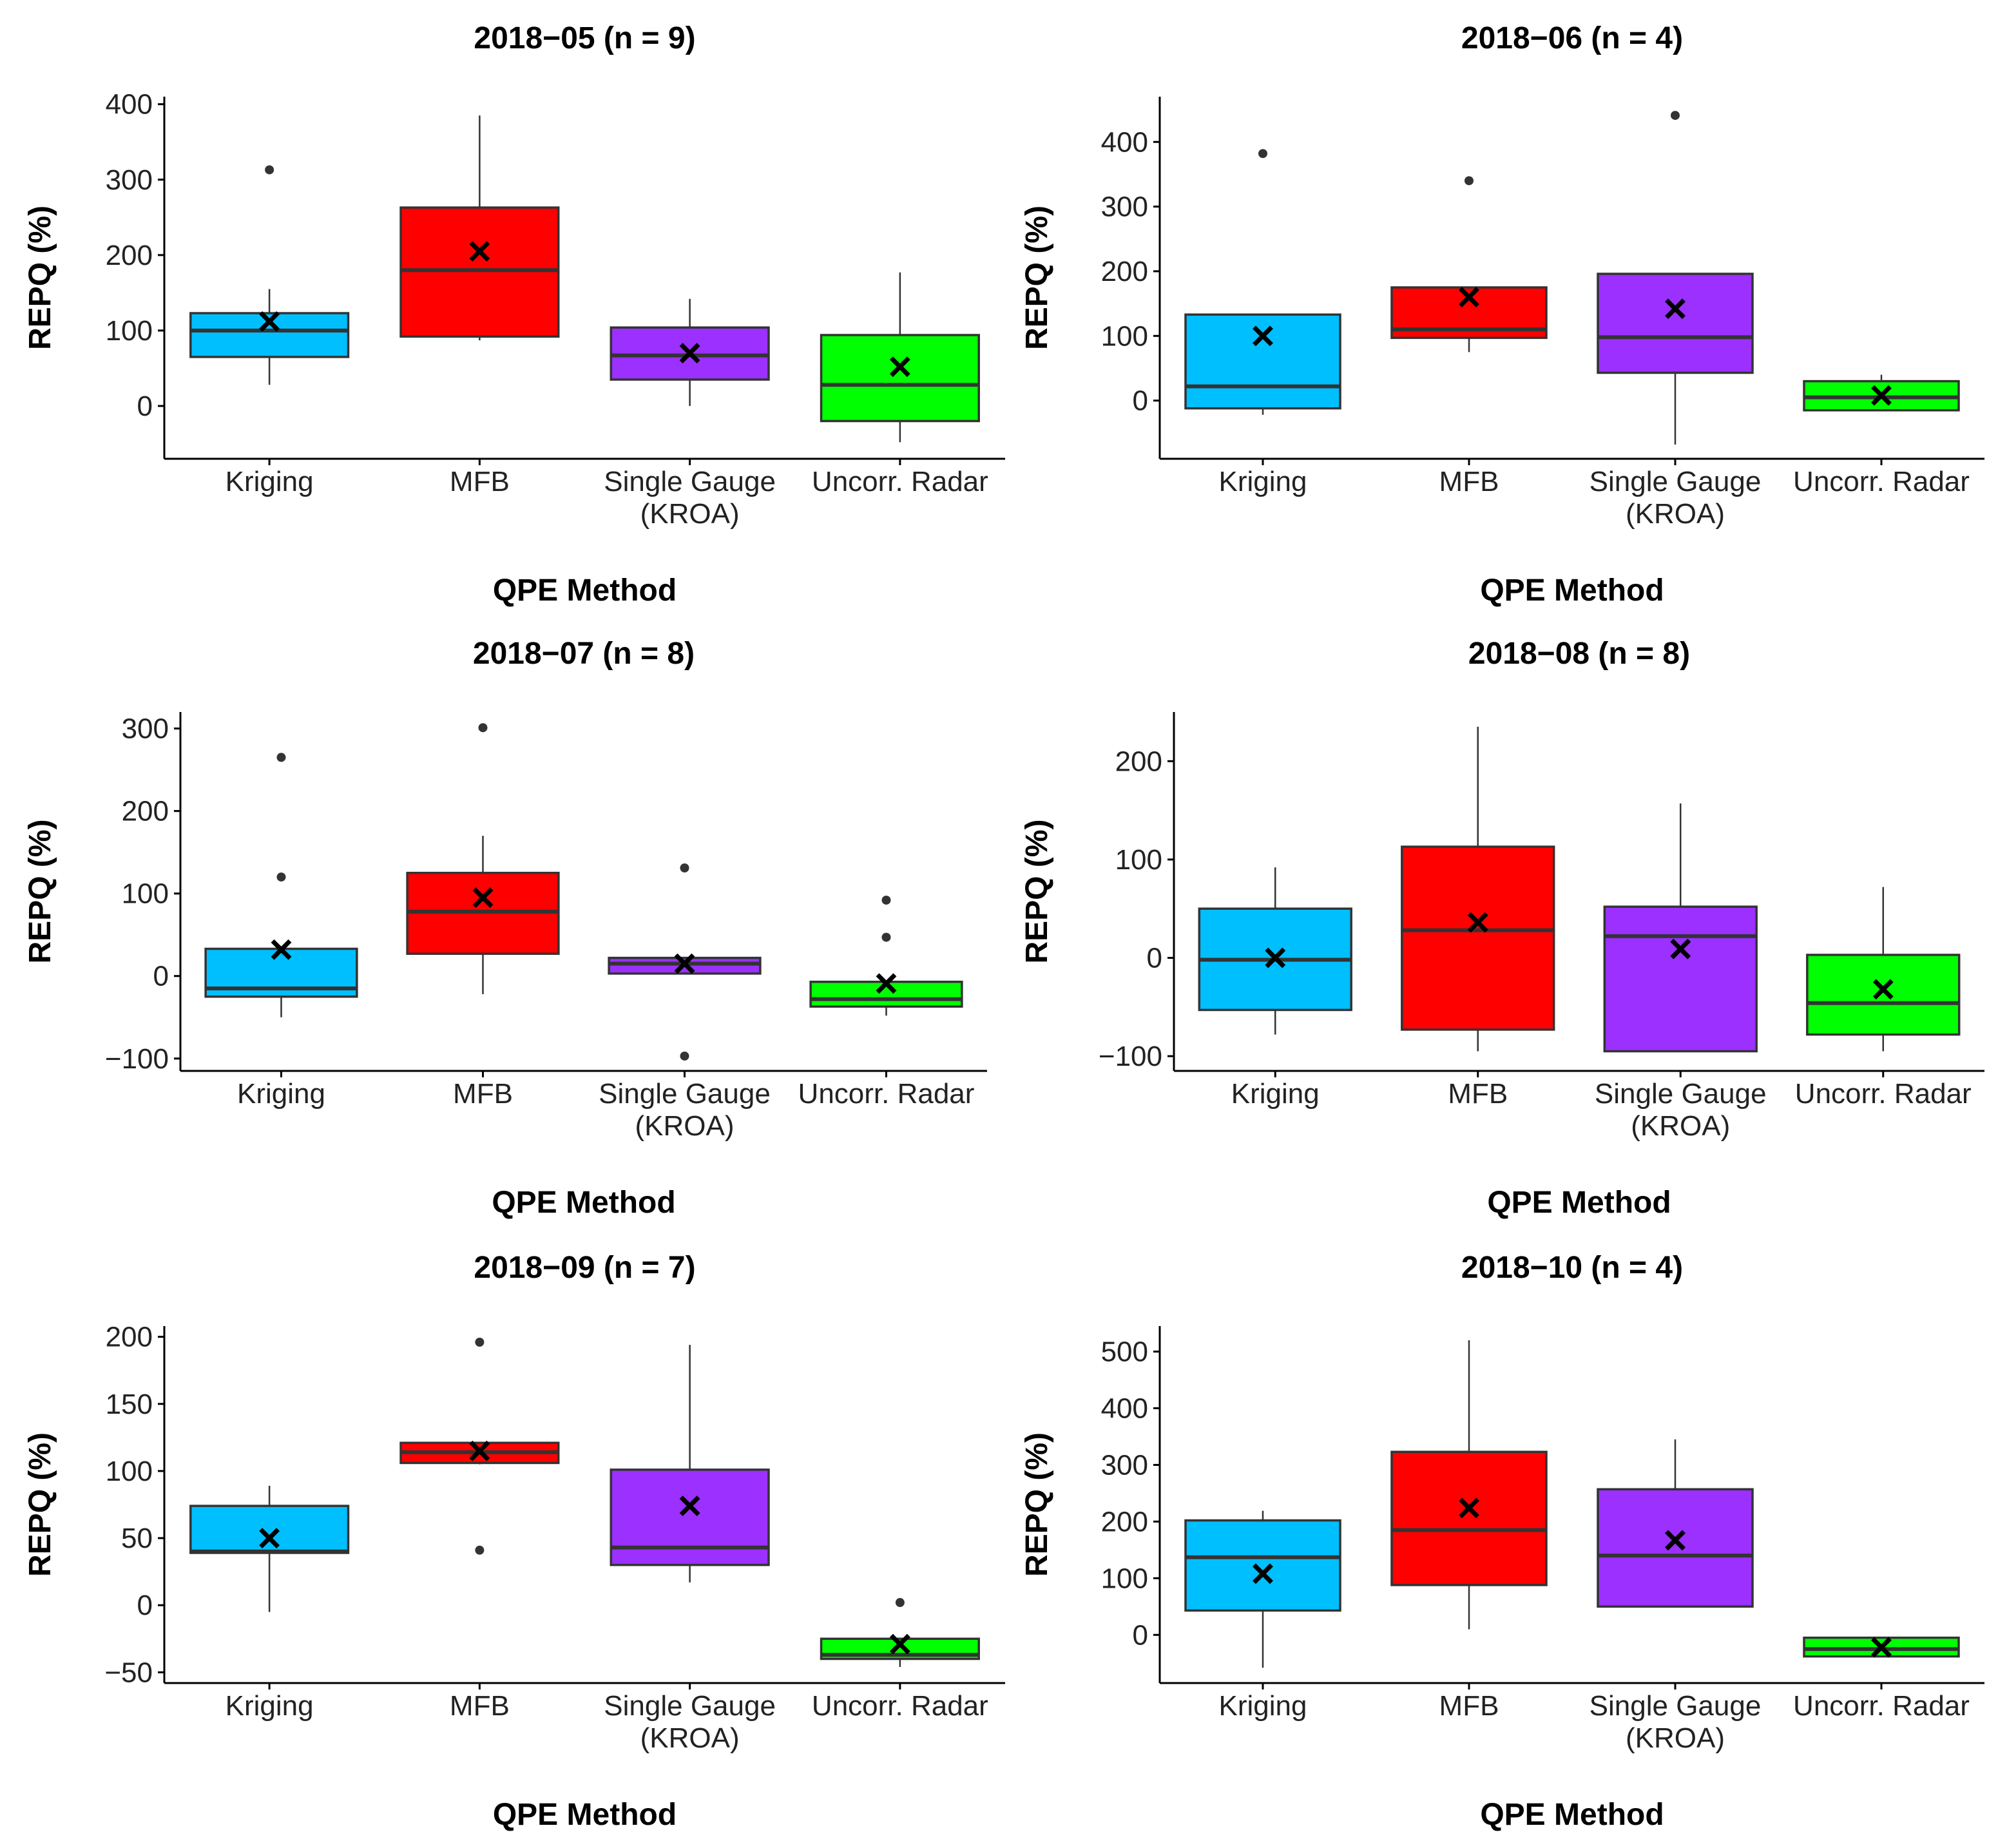 The height and width of the screenshot is (1848, 1998). I want to click on y-tick-label: 500, so click(1124, 1352).